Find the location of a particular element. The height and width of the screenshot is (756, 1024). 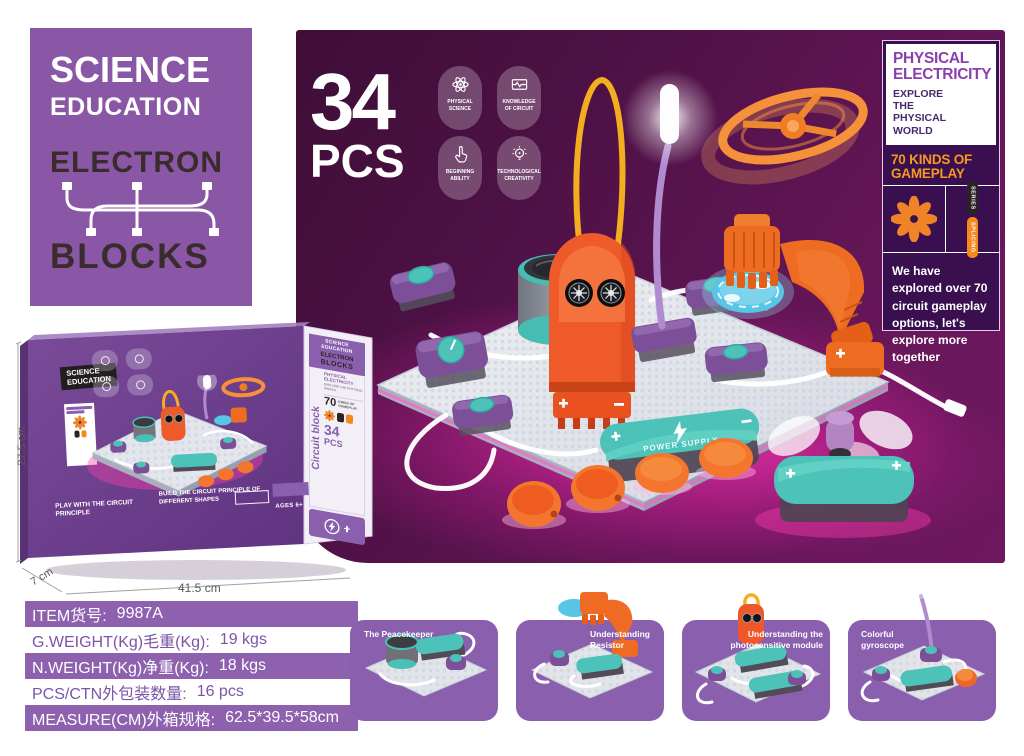

gallery-card-peacekeeper: The Peacekeeper is located at coordinates (424, 670).